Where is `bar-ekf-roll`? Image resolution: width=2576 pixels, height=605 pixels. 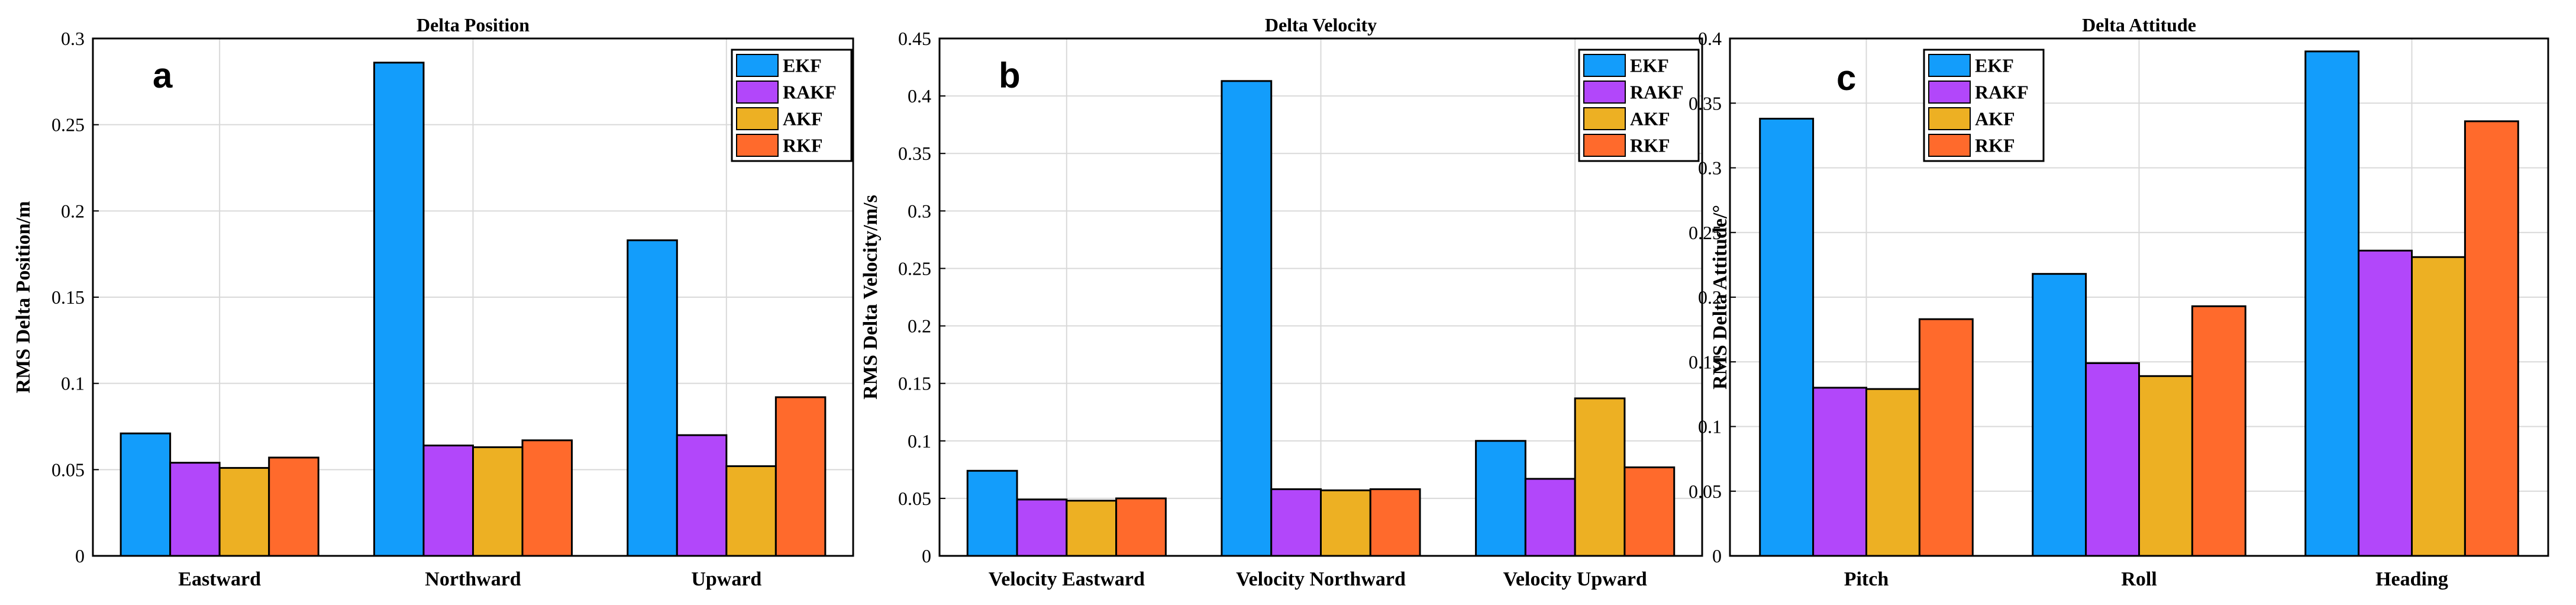
bar-ekf-roll is located at coordinates (2059, 415).